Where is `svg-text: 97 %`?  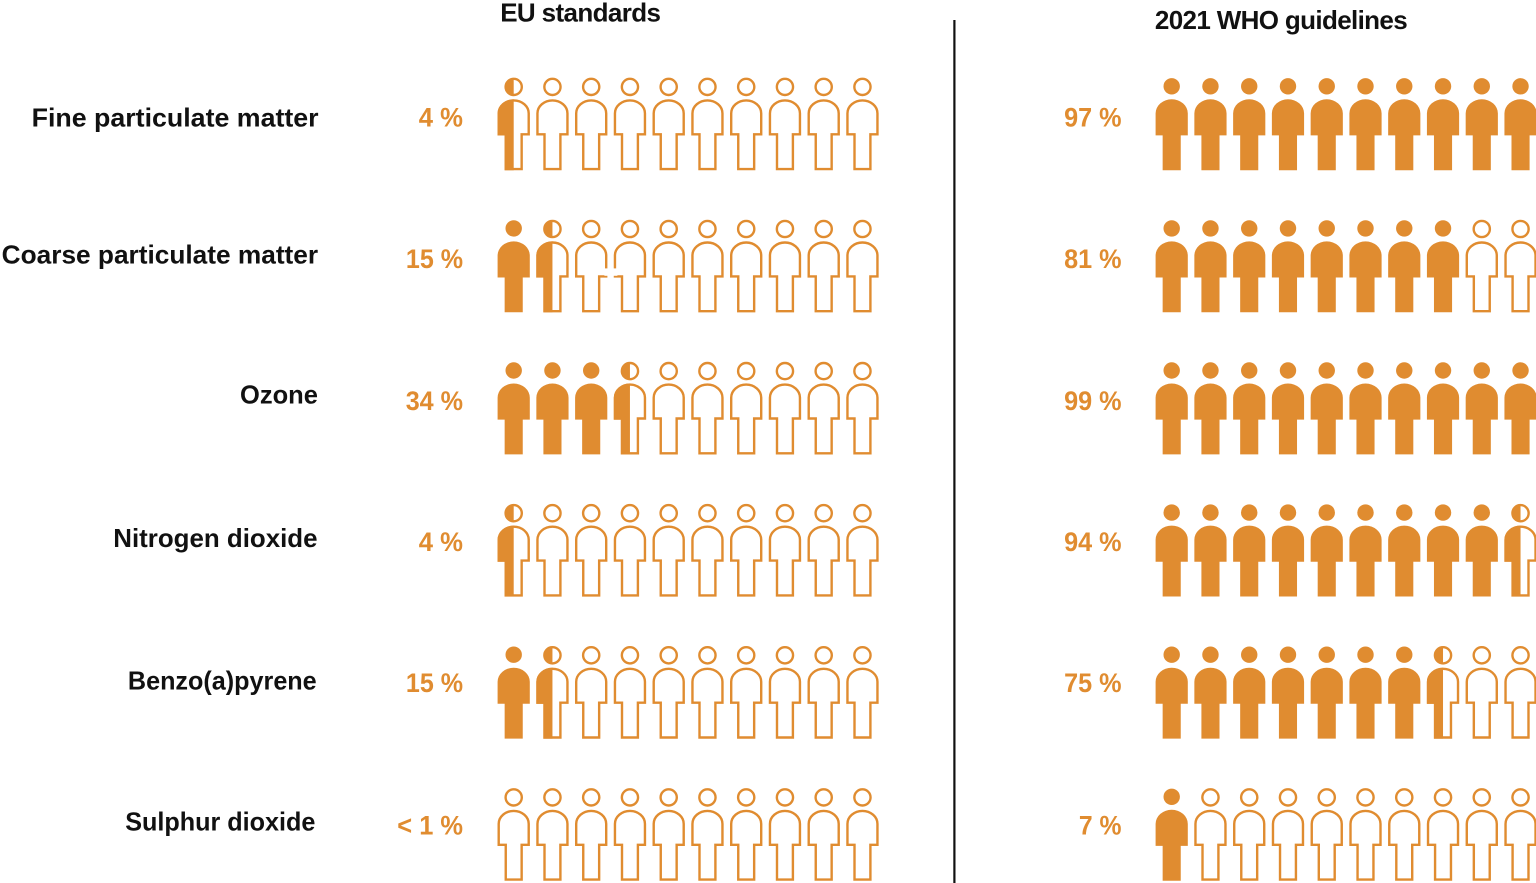 svg-text: 97 % is located at coordinates (1092, 117).